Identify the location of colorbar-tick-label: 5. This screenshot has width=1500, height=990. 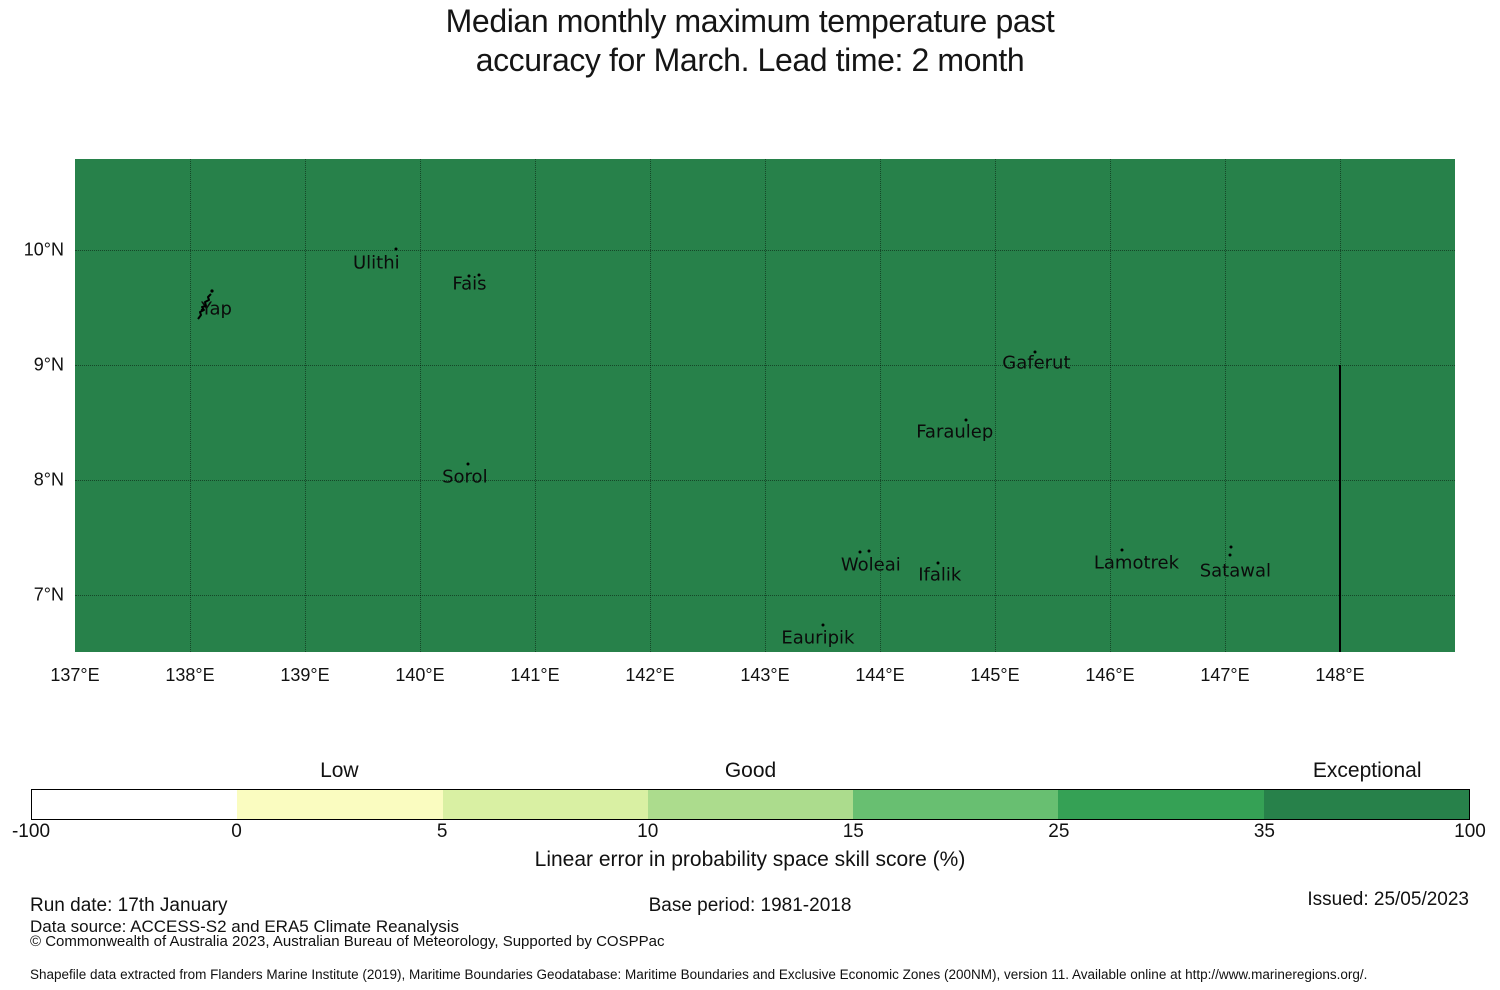
(442, 831).